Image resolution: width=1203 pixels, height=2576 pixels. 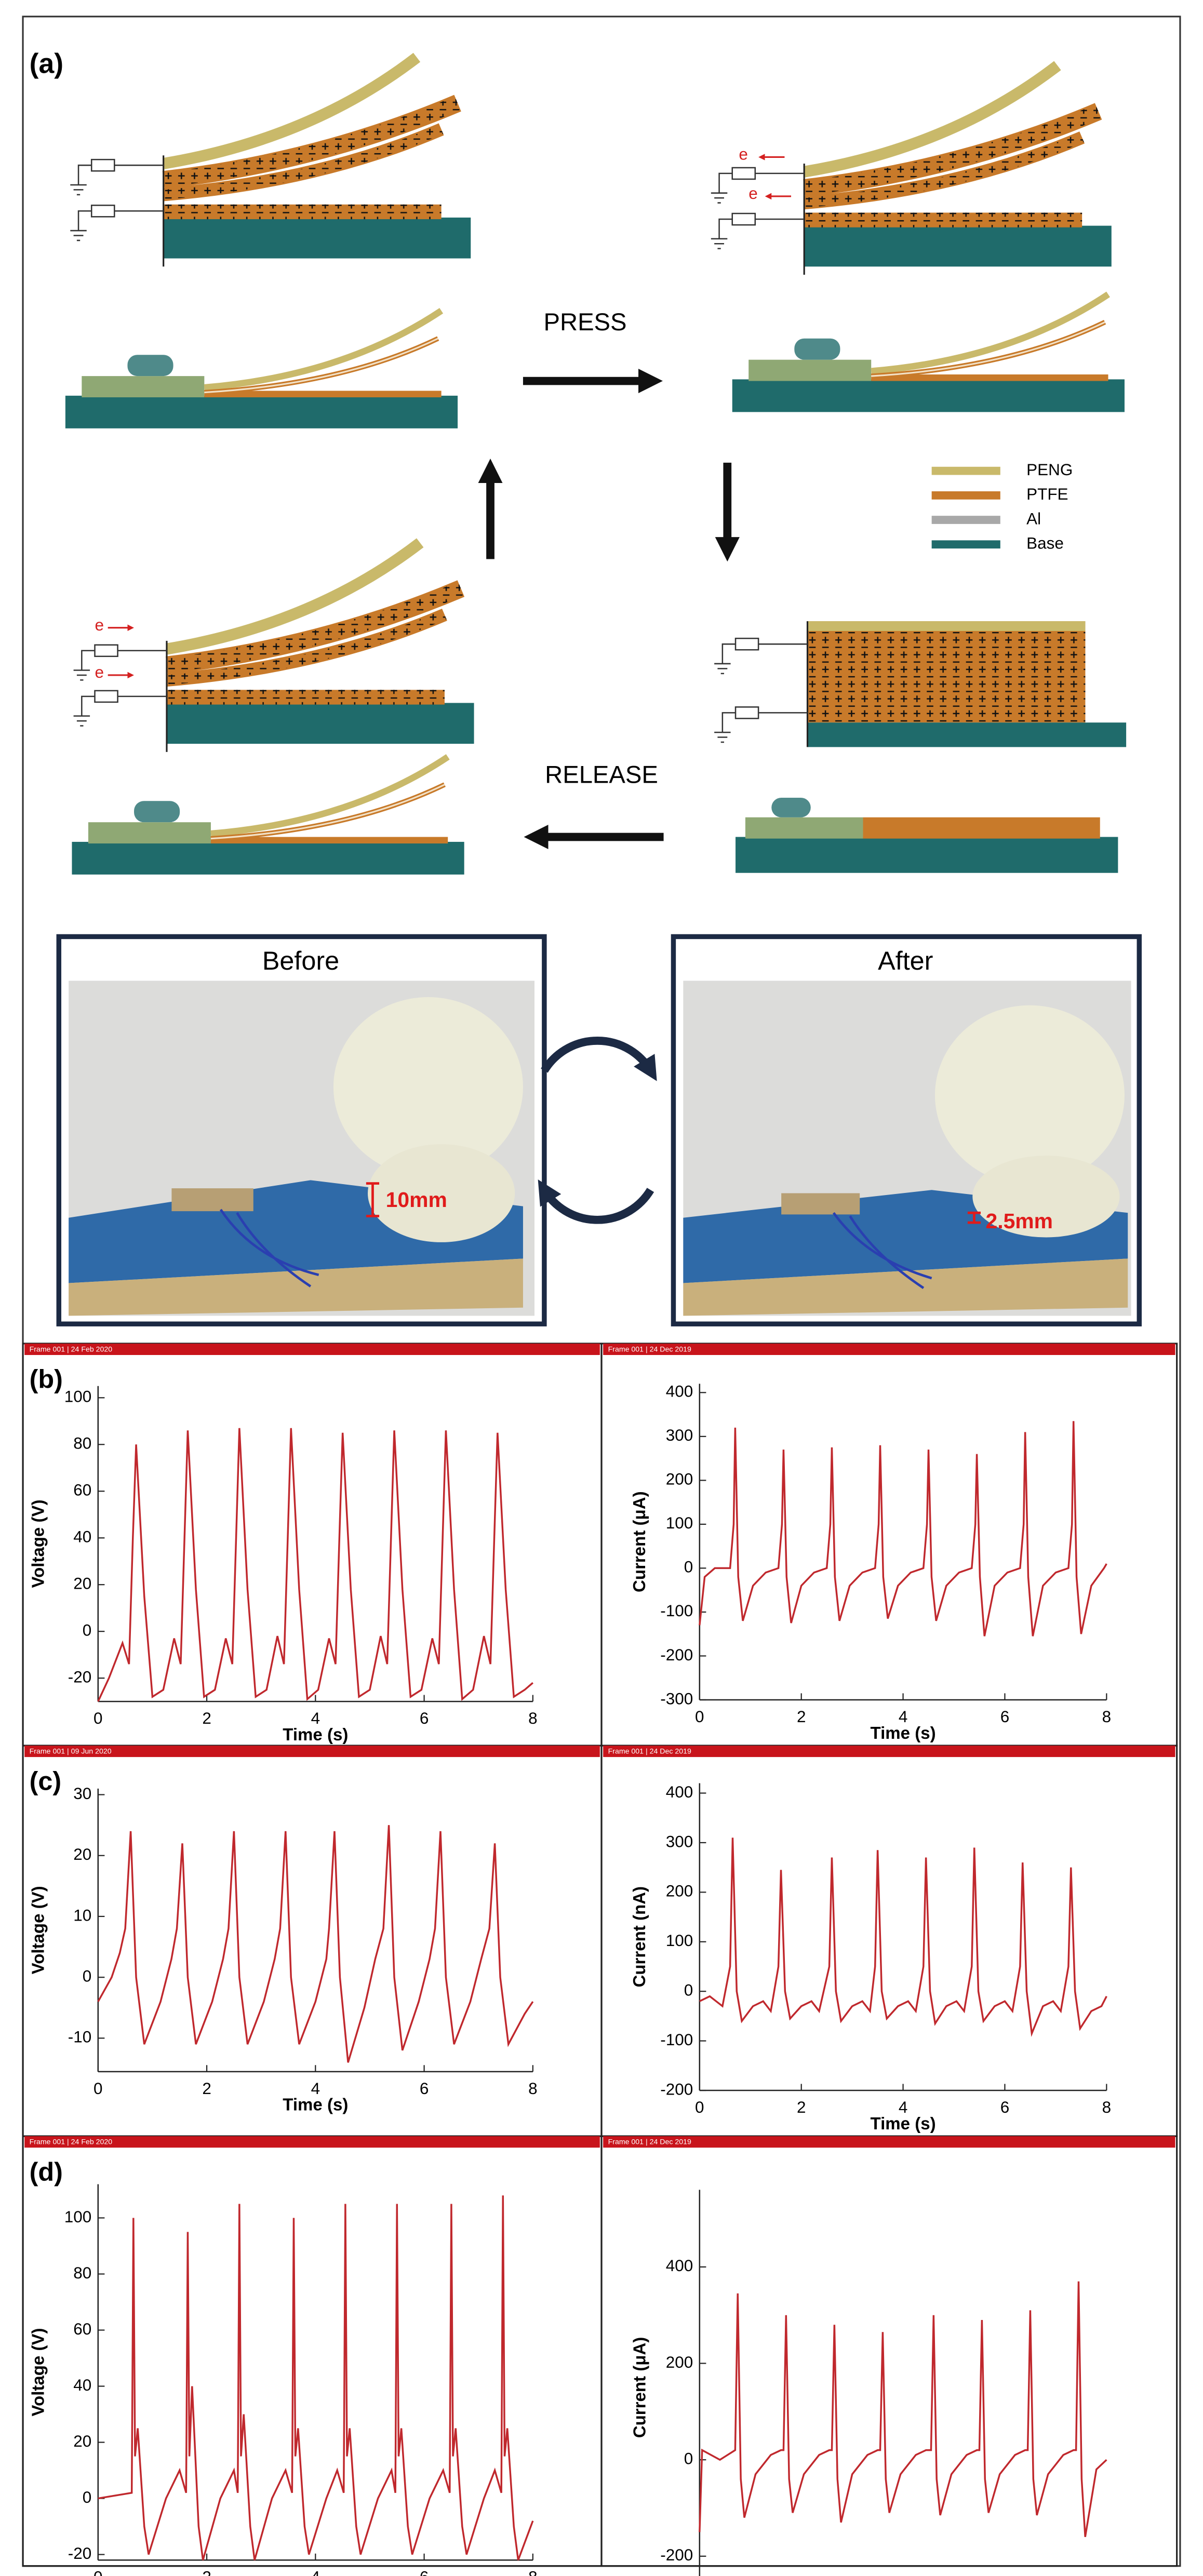 What do you see at coordinates (585, 322) in the screenshot?
I see `press-label: PRESS` at bounding box center [585, 322].